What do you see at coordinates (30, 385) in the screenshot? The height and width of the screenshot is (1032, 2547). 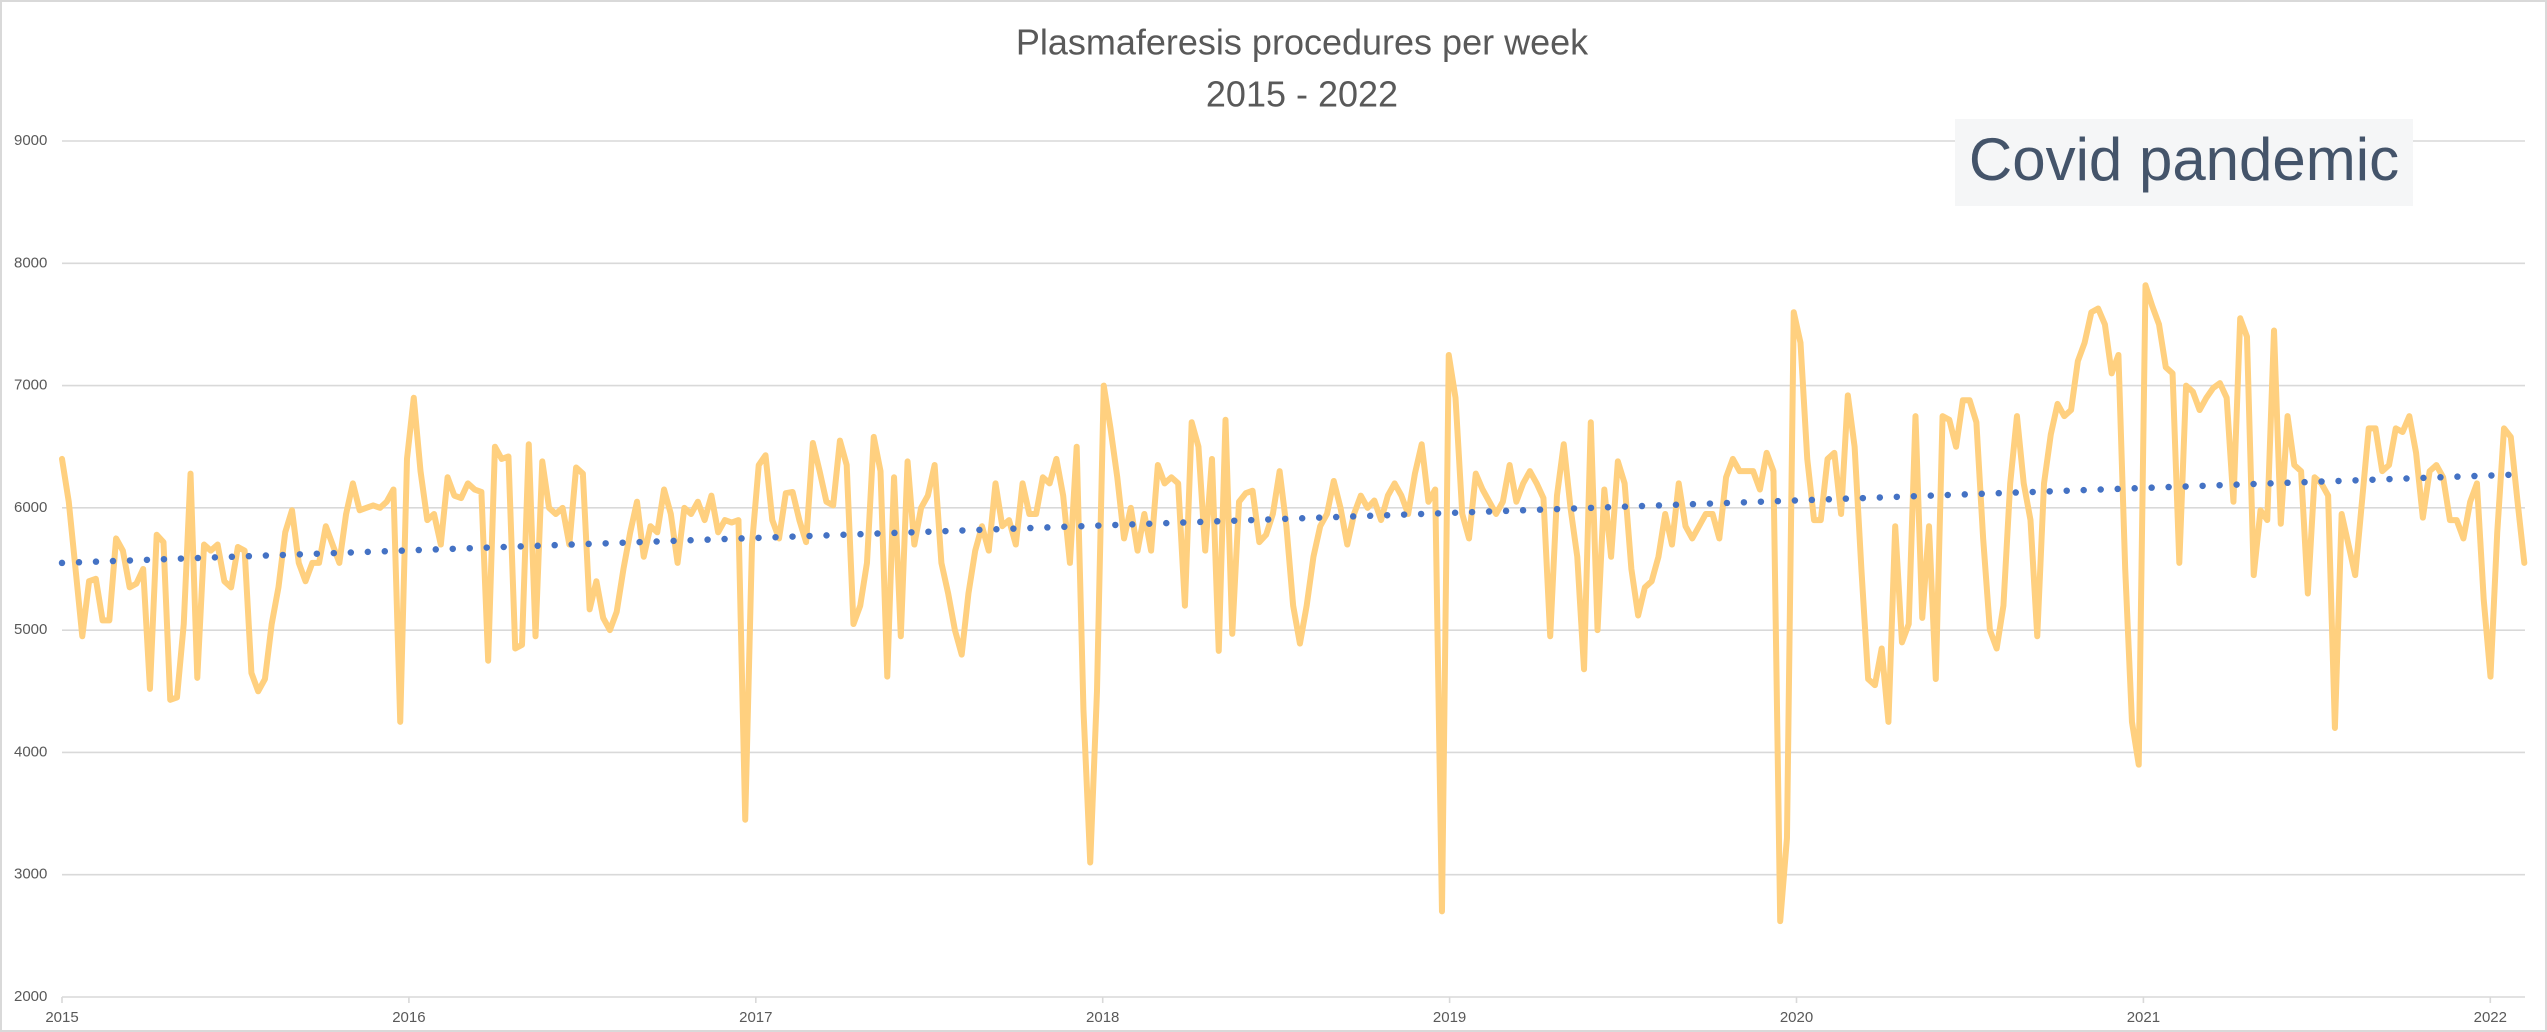 I see `y-tick-label: 7000` at bounding box center [30, 385].